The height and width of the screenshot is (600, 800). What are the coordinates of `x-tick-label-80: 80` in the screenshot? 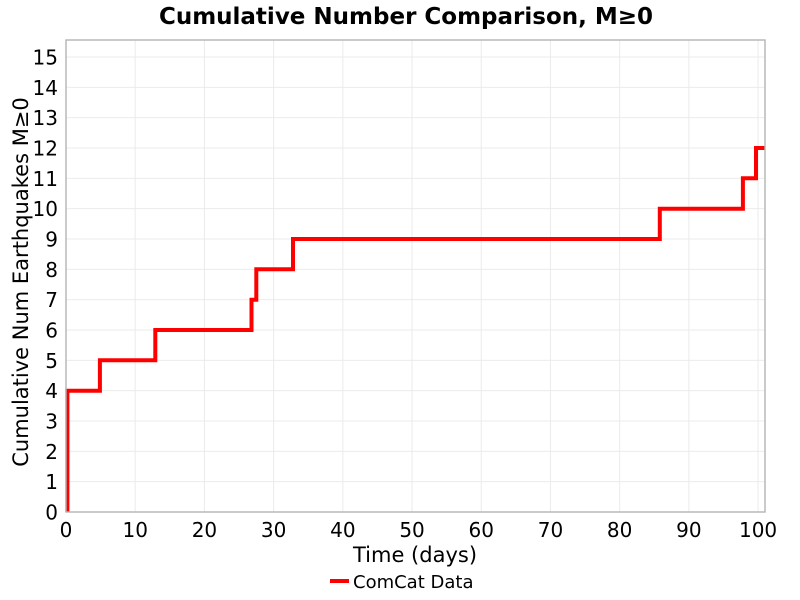 It's located at (619, 530).